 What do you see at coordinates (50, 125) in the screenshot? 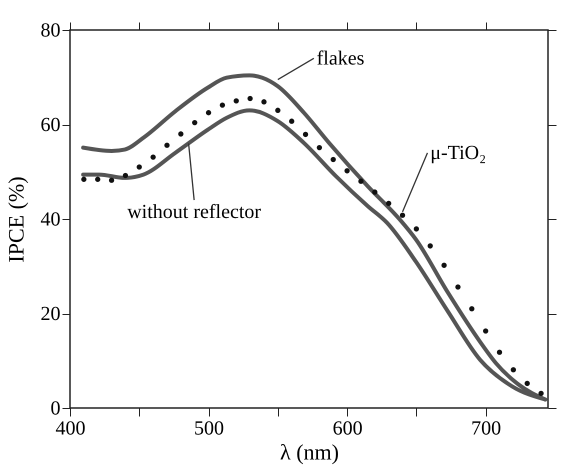
I see `y-tick-label: 60` at bounding box center [50, 125].